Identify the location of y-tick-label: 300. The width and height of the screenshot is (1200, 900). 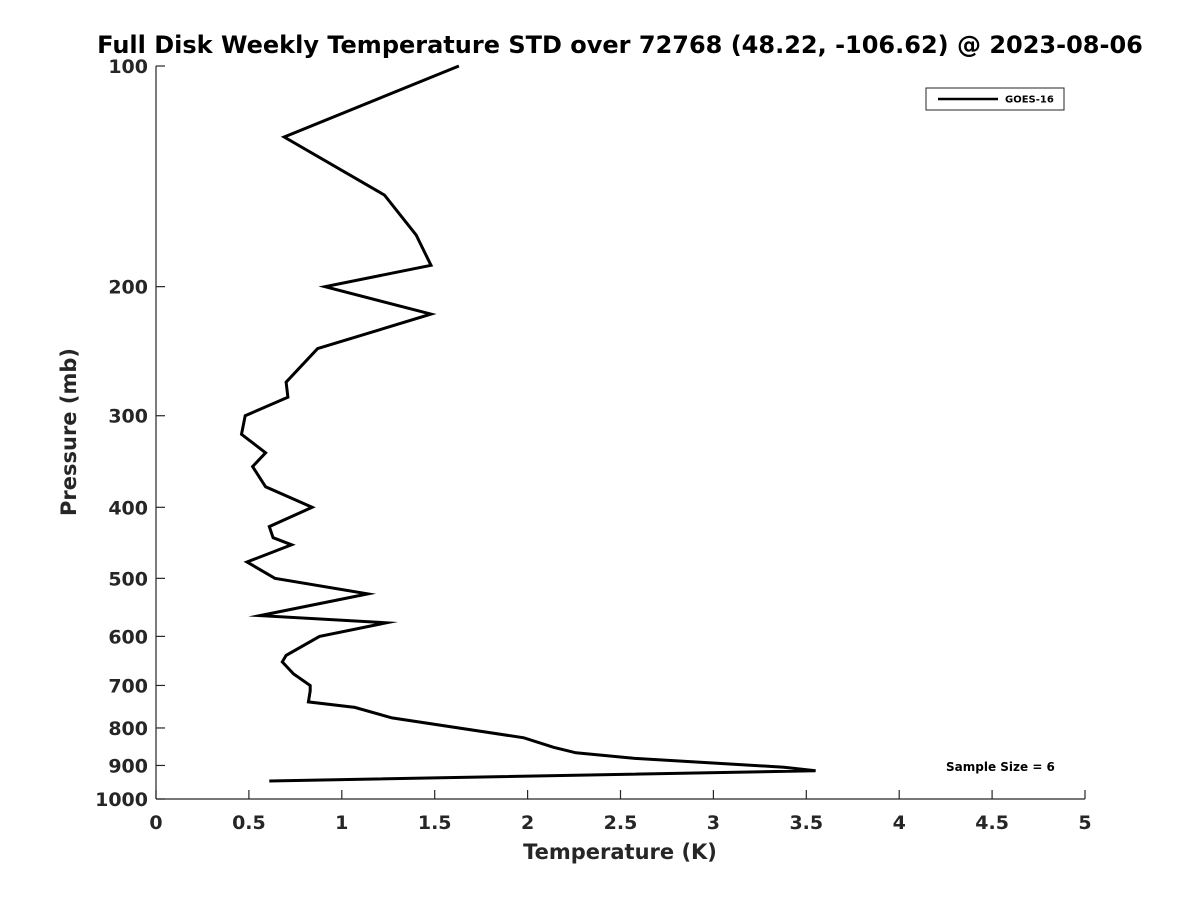
(128, 417).